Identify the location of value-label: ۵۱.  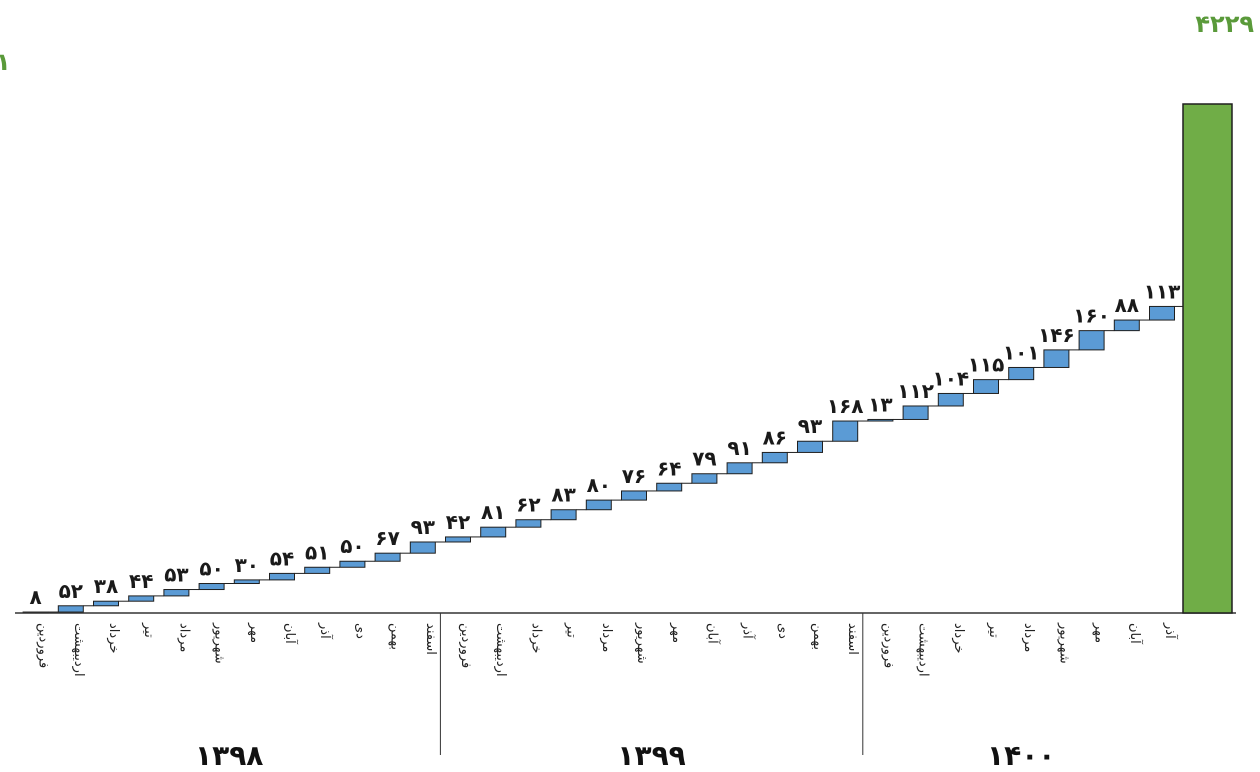
(317, 552).